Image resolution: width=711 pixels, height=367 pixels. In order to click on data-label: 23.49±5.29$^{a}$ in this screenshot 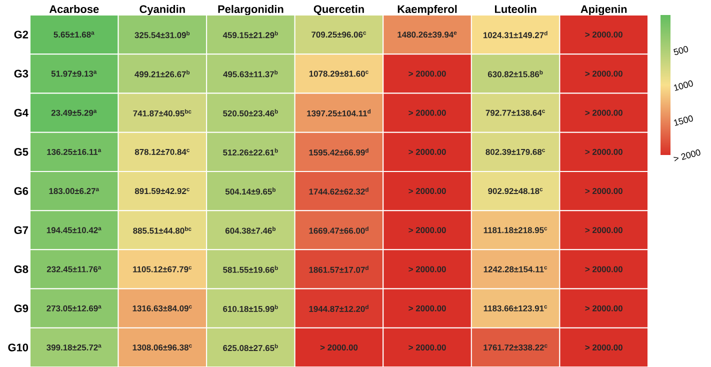, I will do `click(74, 113)`.